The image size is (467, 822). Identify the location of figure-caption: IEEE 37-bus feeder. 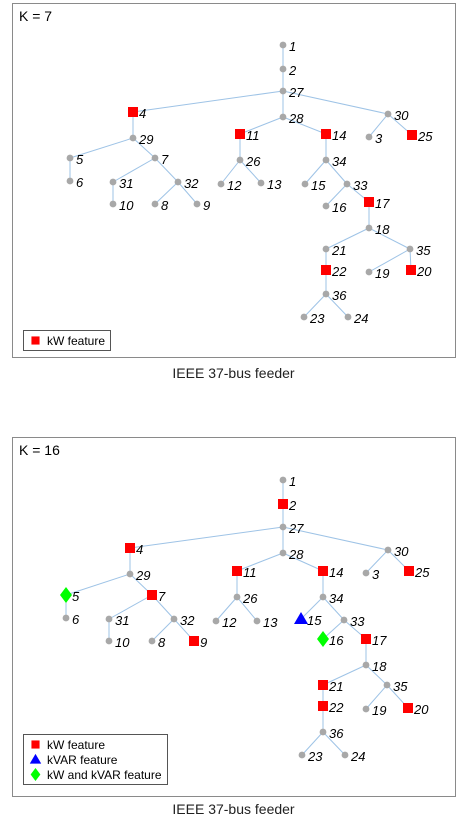
(233, 373).